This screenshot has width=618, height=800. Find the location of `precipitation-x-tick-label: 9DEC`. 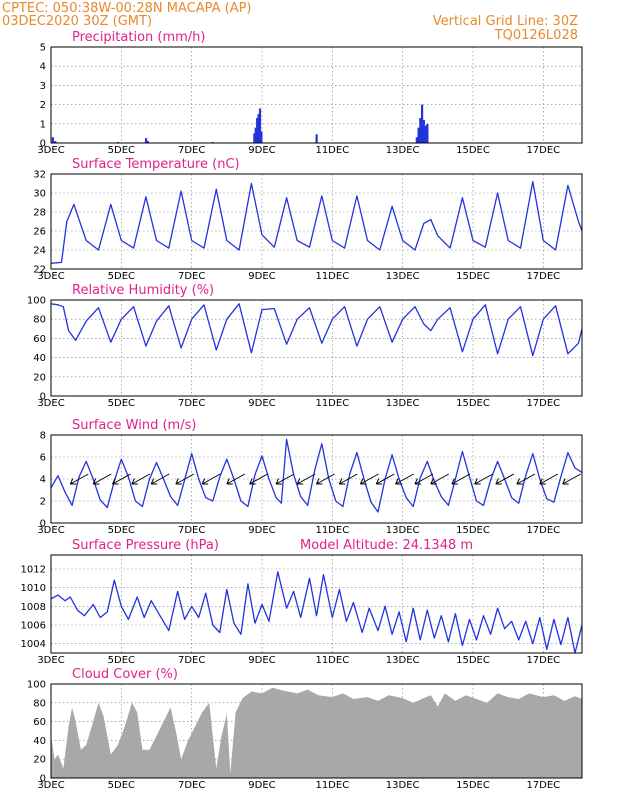

precipitation-x-tick-label: 9DEC is located at coordinates (261, 150).